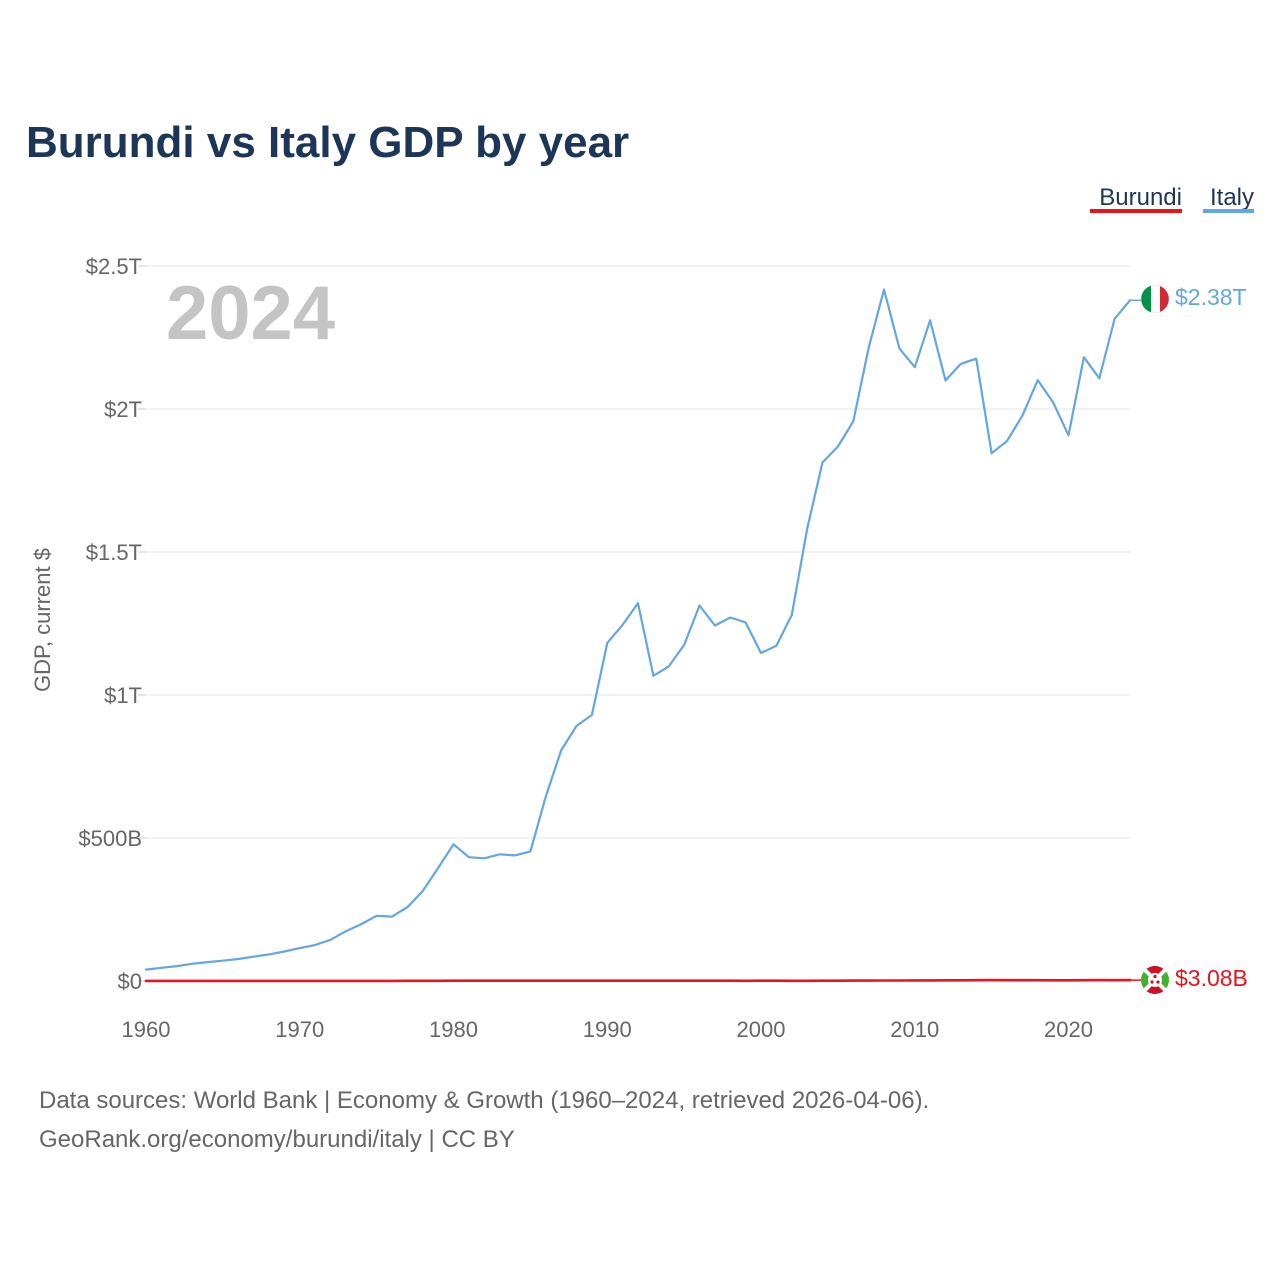  Describe the element at coordinates (453, 1029) in the screenshot. I see `x-tick-label: 1980` at that location.